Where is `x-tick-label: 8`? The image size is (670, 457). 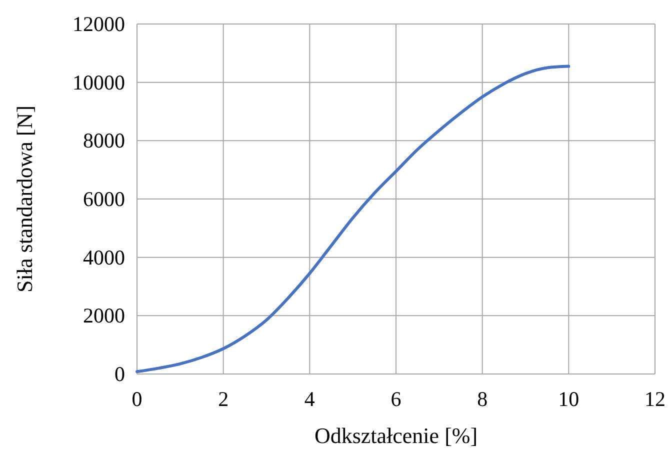 x-tick-label: 8 is located at coordinates (482, 399).